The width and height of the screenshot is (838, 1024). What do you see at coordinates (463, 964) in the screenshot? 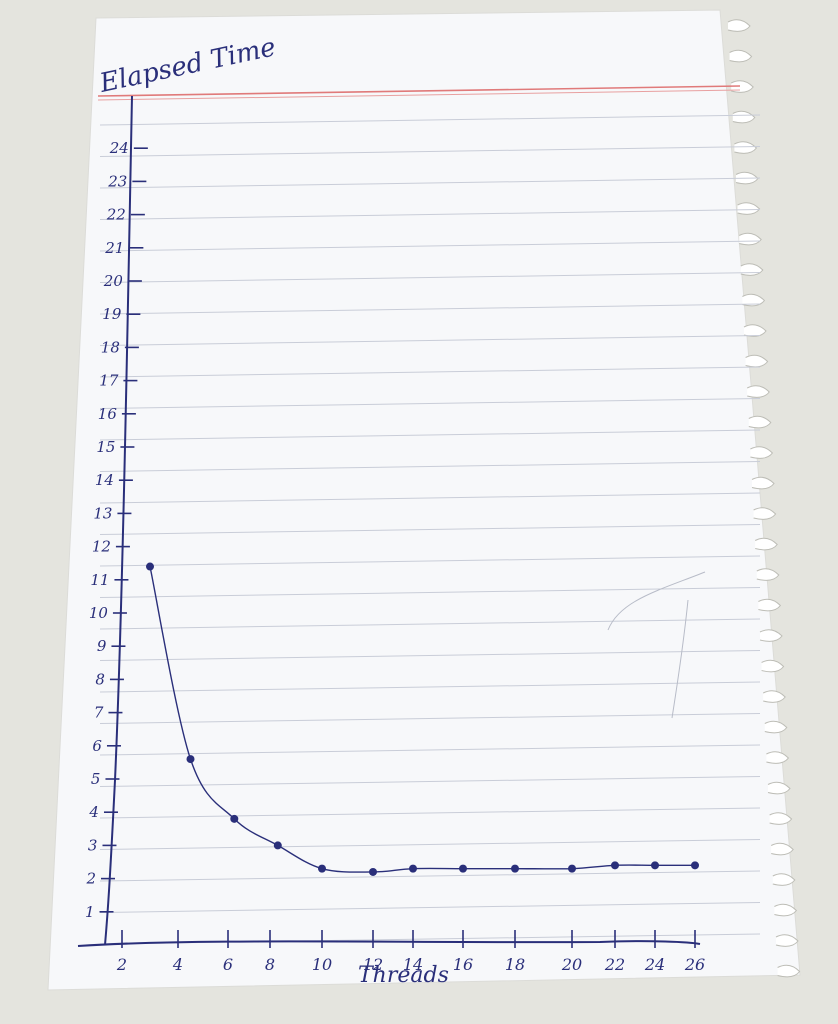
I see `x-tick-label: 16` at bounding box center [463, 964].